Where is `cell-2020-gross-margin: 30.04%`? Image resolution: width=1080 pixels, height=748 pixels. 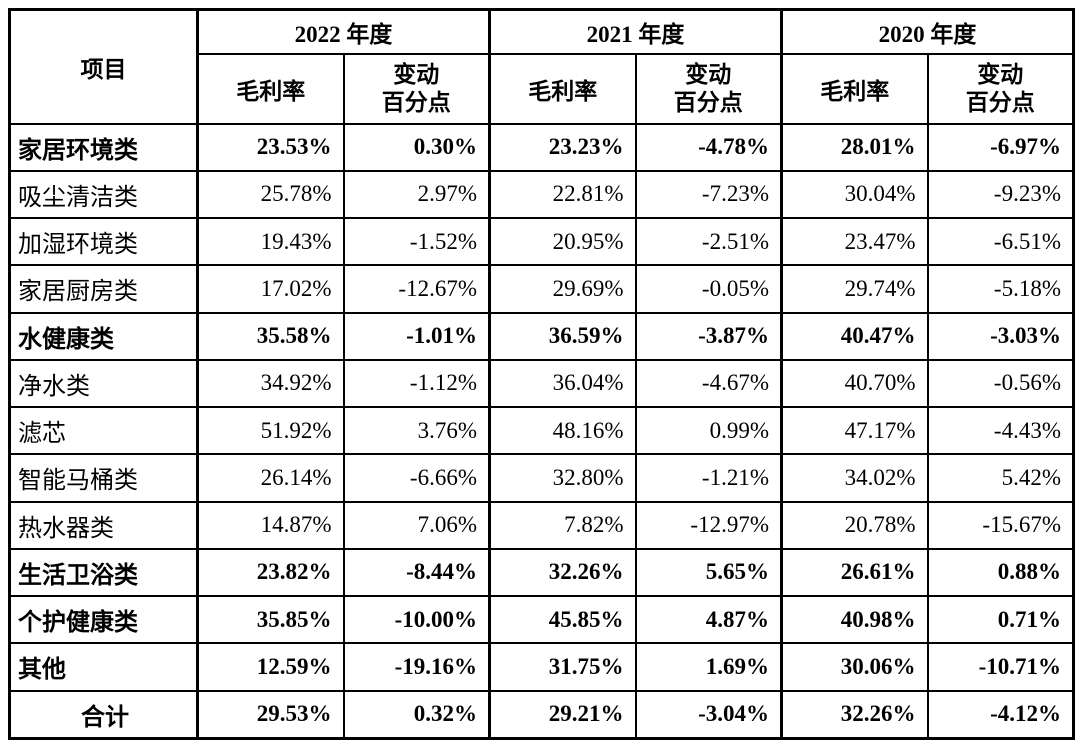 cell-2020-gross-margin: 30.04% is located at coordinates (854, 194).